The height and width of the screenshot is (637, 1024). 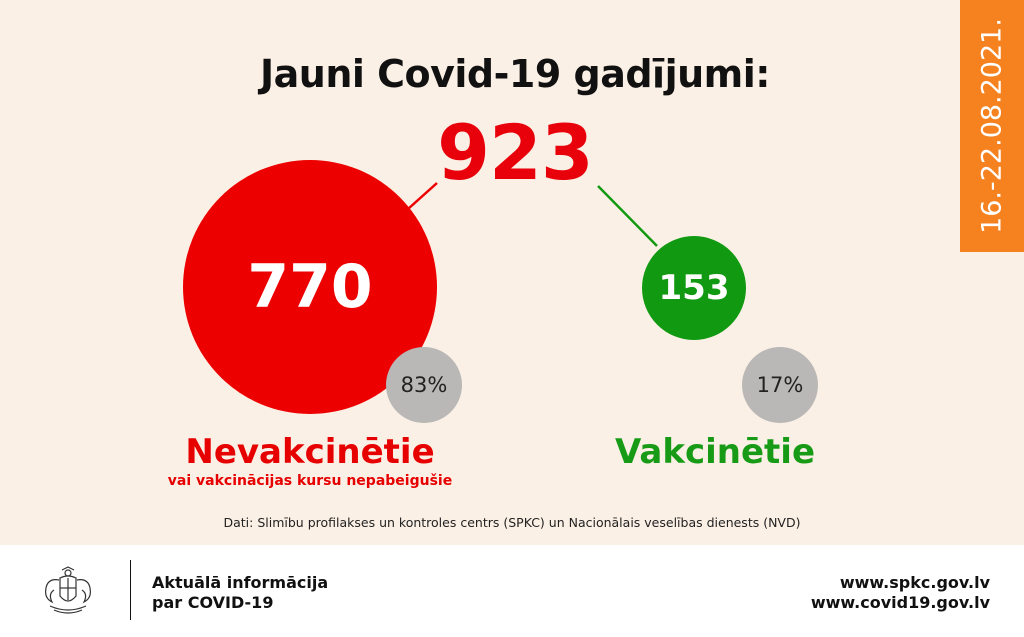 I want to click on vaccinated-label: Vakcinētie, so click(x=715, y=452).